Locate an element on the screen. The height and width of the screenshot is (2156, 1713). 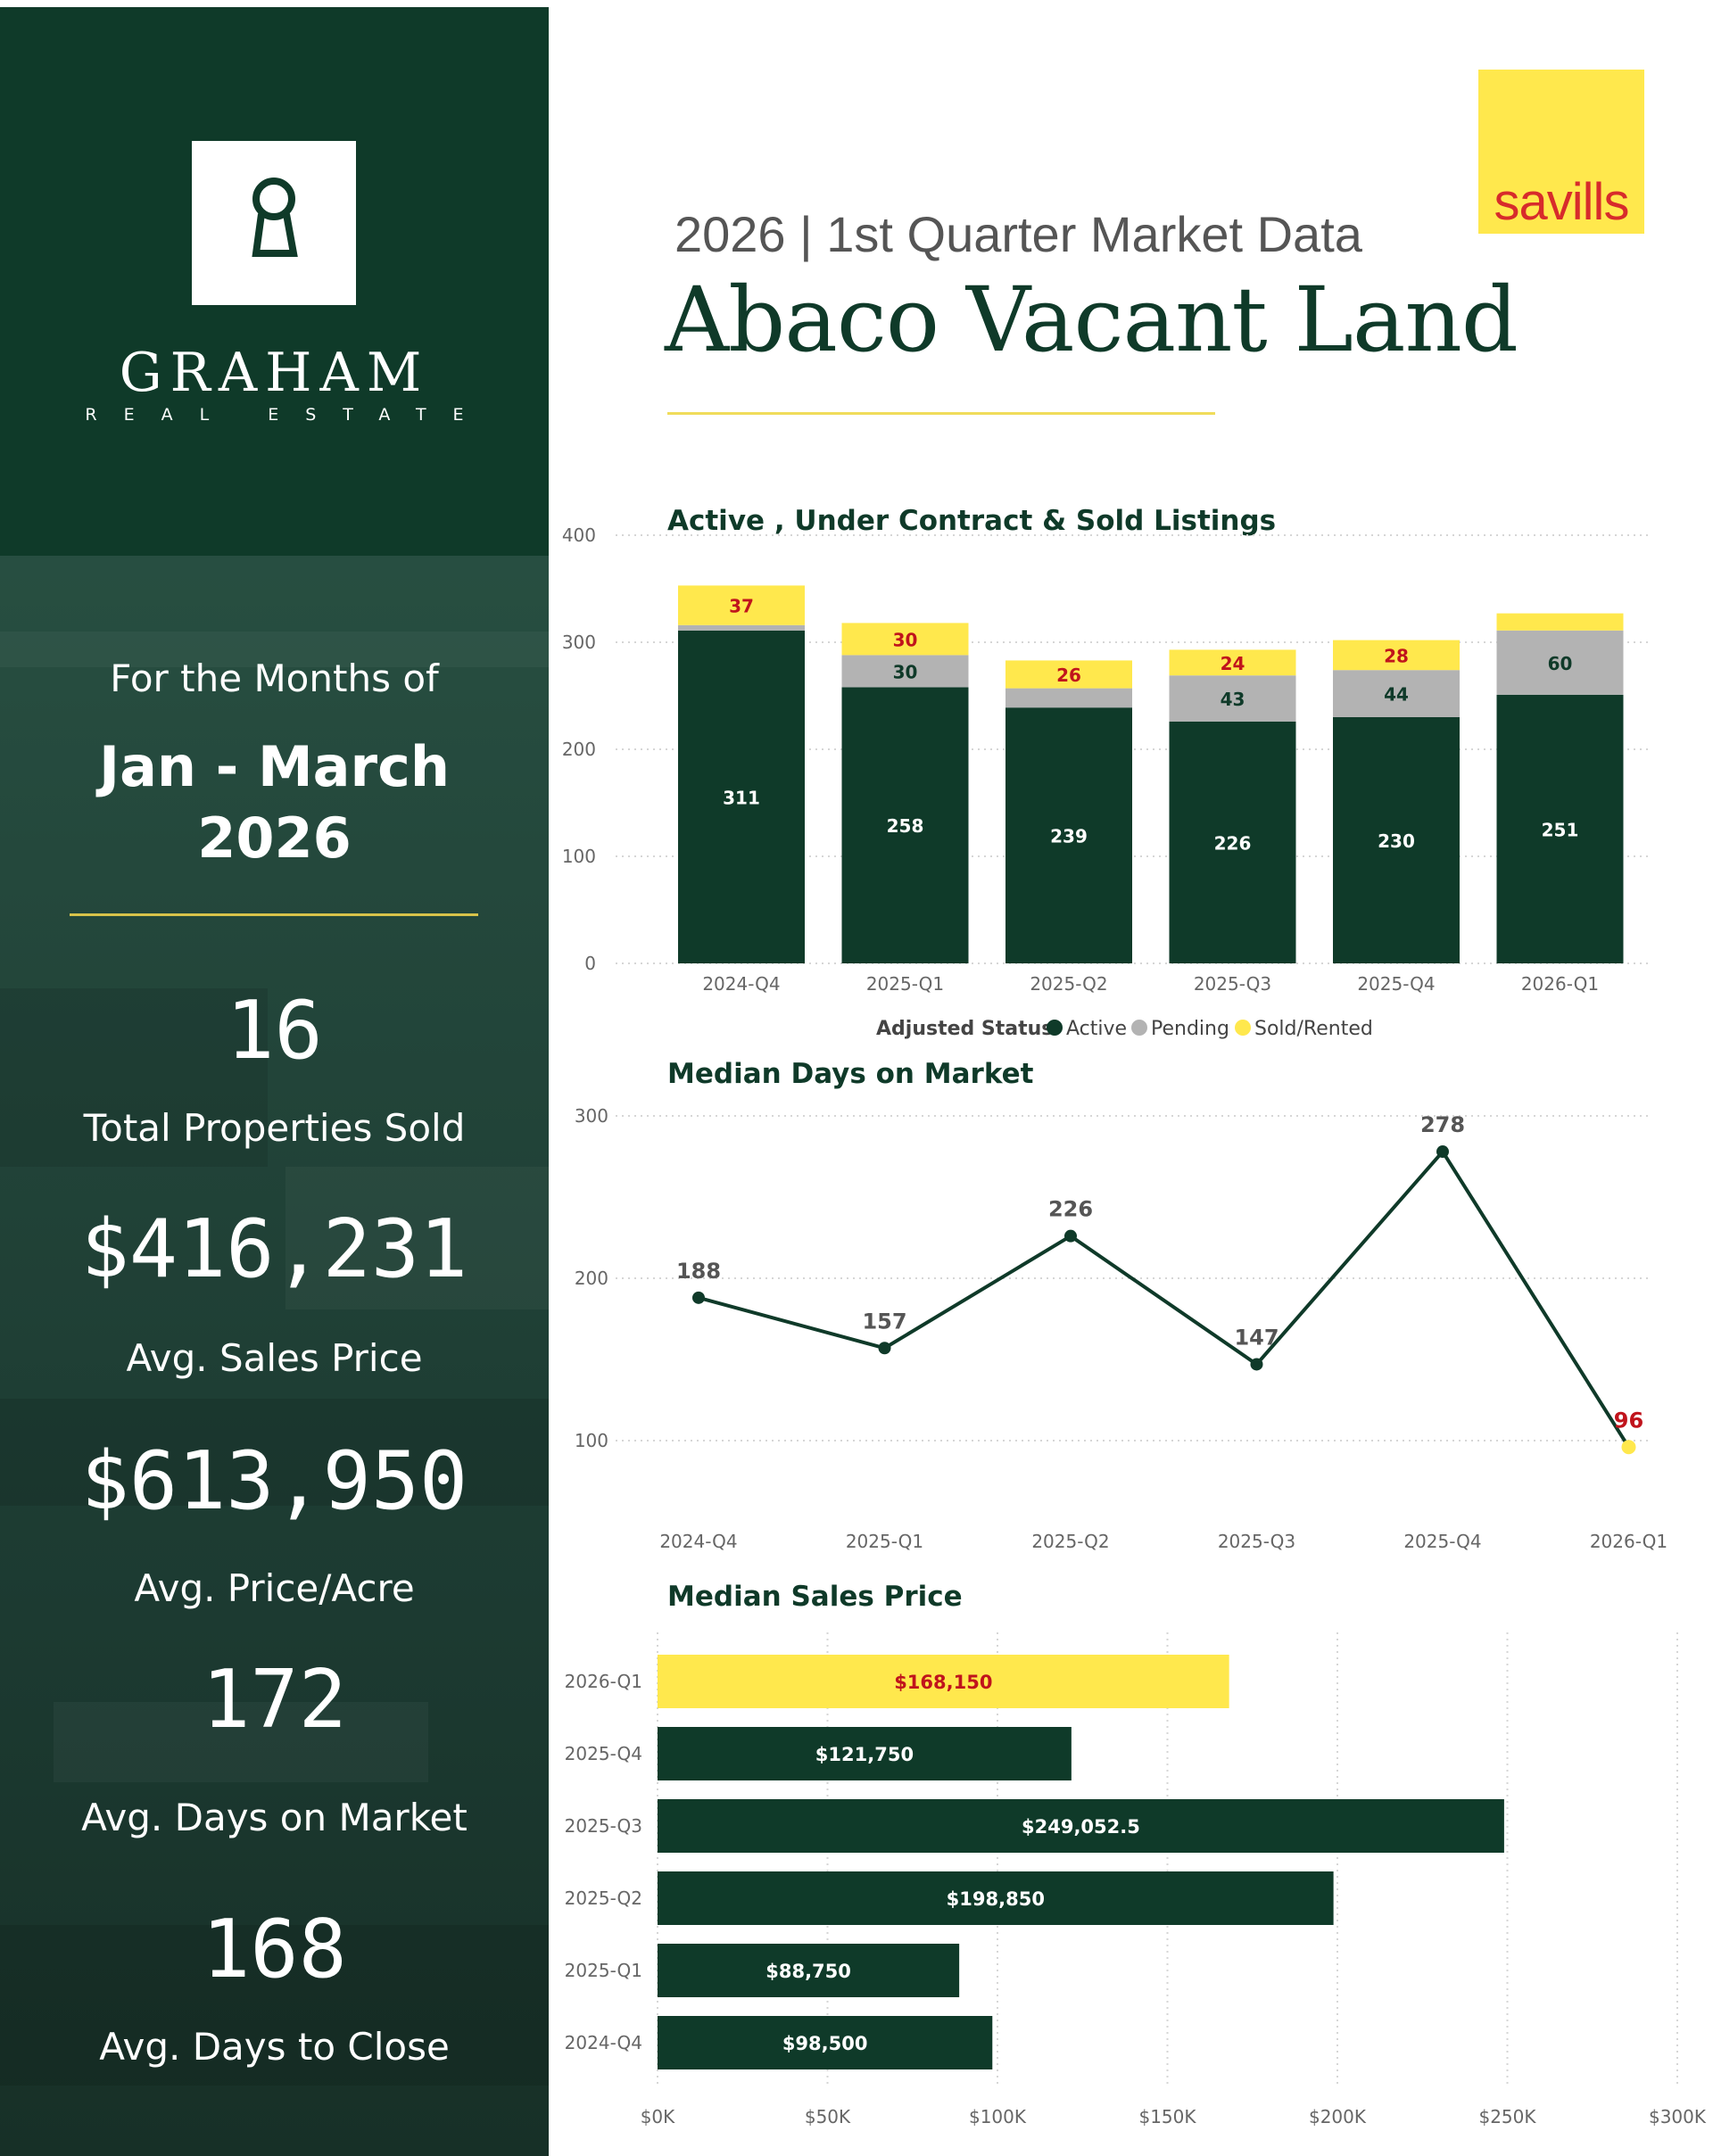
legend-title: Adjusted Status is located at coordinates (965, 1029).